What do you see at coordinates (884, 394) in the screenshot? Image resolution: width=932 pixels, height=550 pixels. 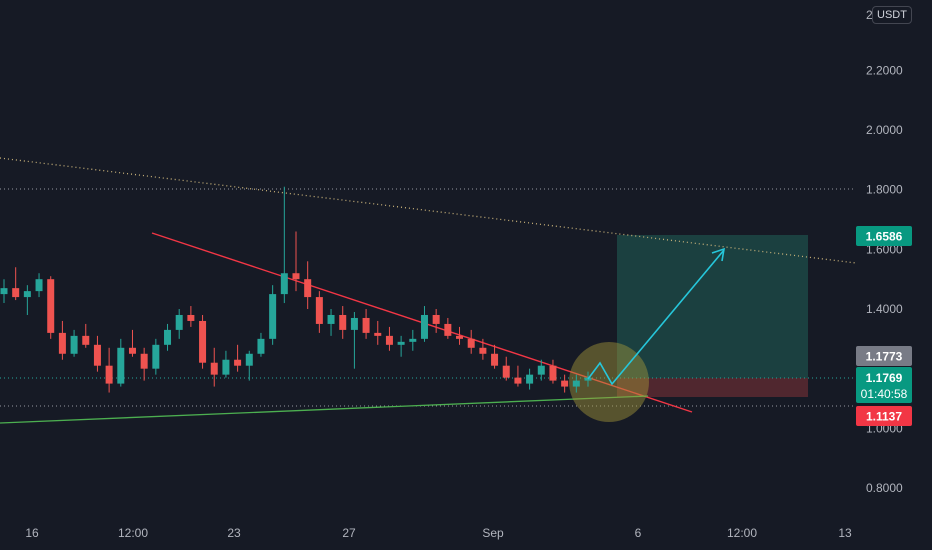 I see `countdown-label: 01:40:58` at bounding box center [884, 394].